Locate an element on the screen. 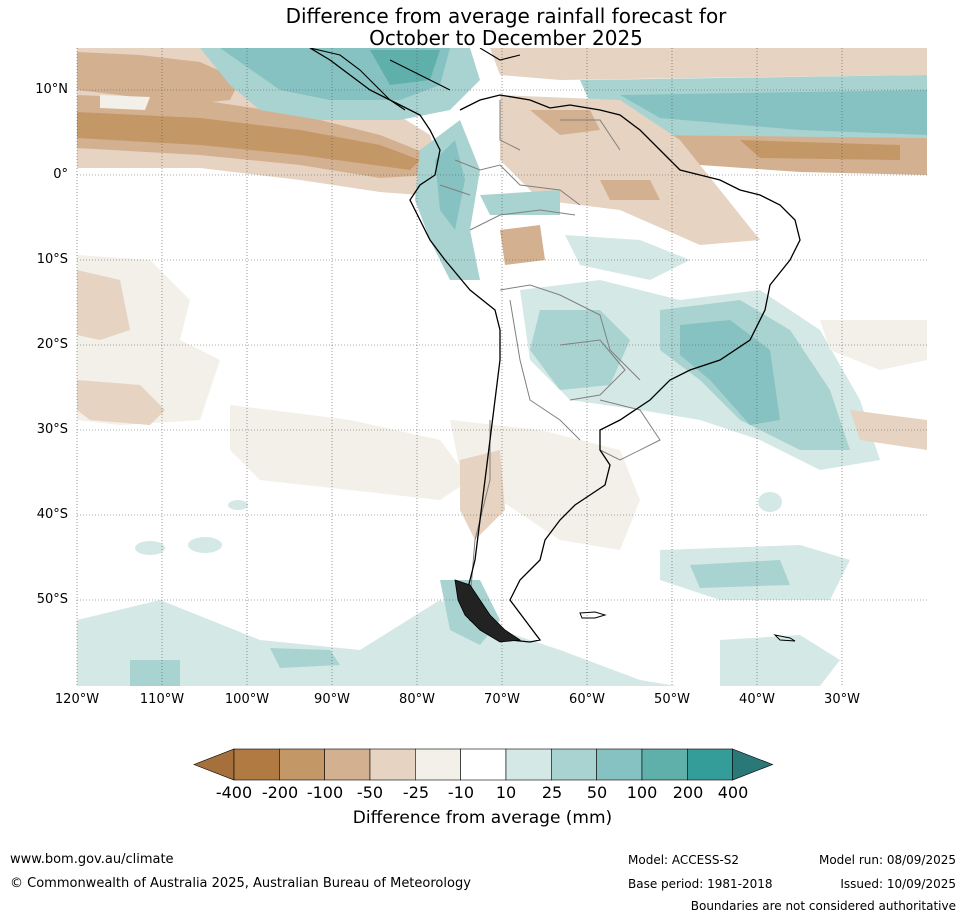 This screenshot has height=919, width=965. wet-anomaly-amazon-band is located at coordinates (520, 202).